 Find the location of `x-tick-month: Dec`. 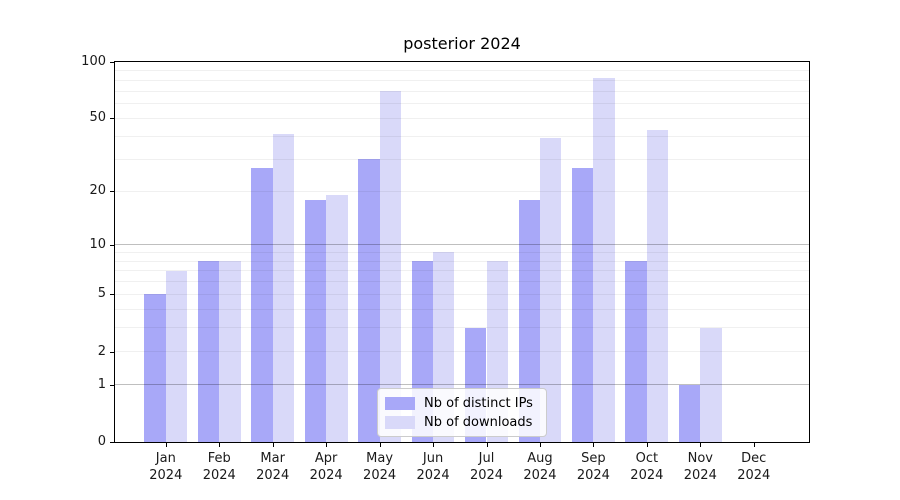

x-tick-month: Dec is located at coordinates (754, 458).